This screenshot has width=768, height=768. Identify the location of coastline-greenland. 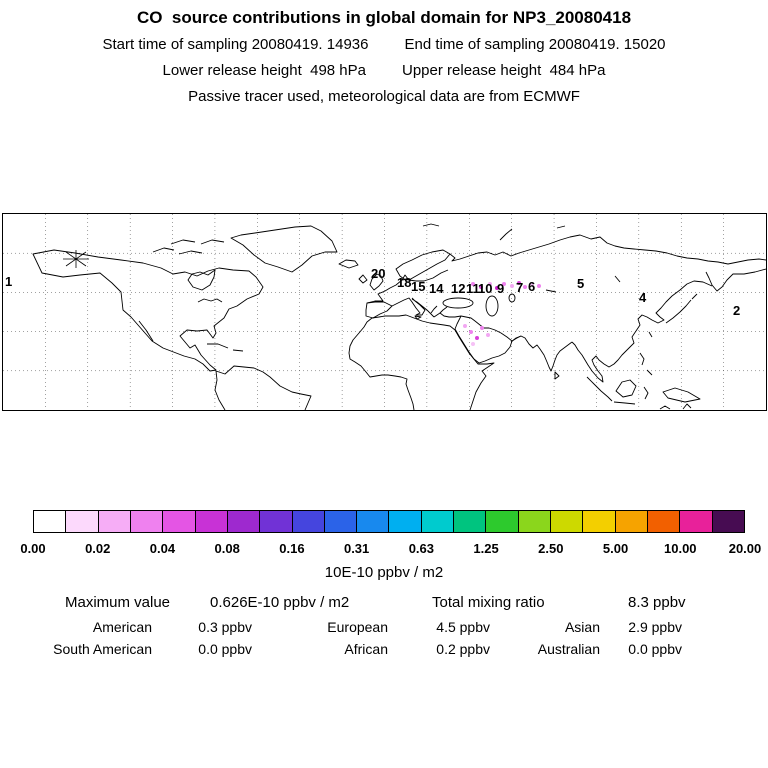
(284, 249).